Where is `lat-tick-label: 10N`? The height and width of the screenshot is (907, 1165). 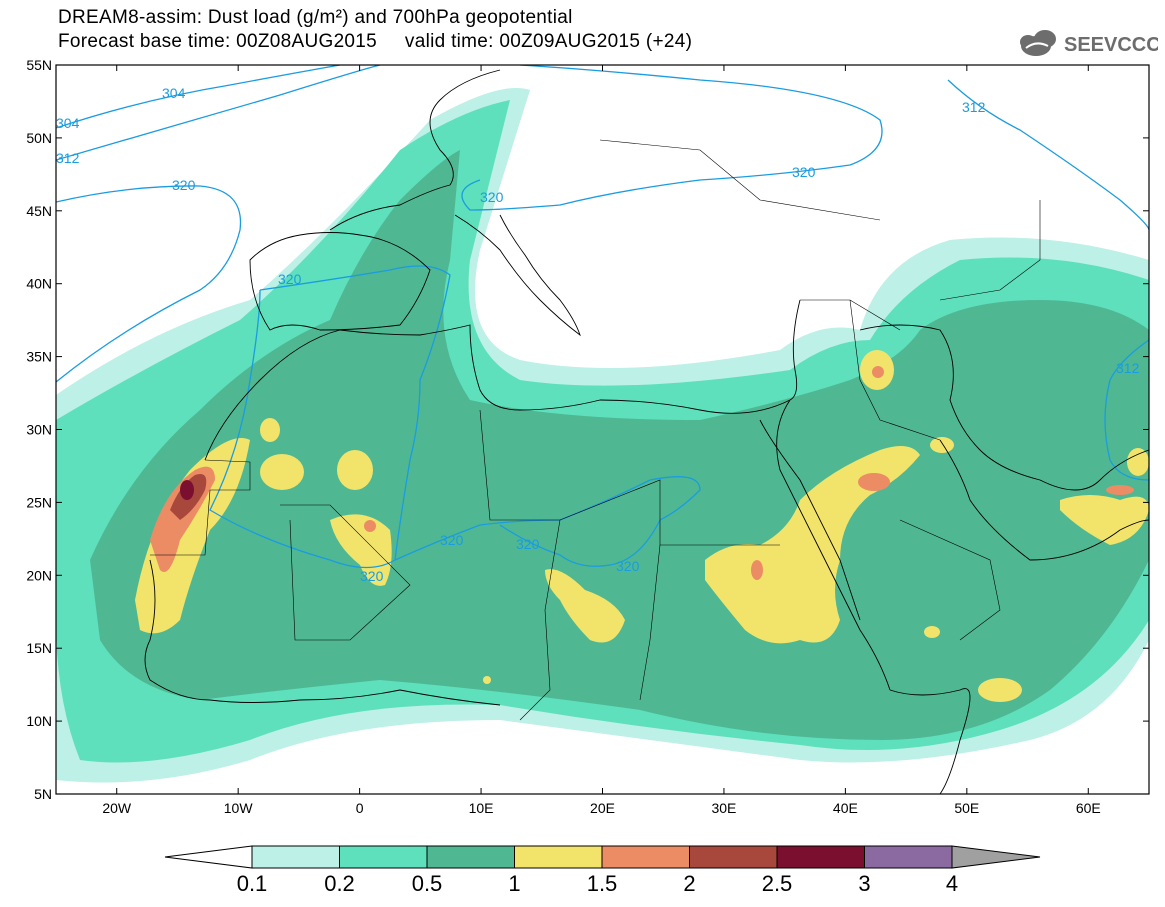 lat-tick-label: 10N is located at coordinates (39, 721).